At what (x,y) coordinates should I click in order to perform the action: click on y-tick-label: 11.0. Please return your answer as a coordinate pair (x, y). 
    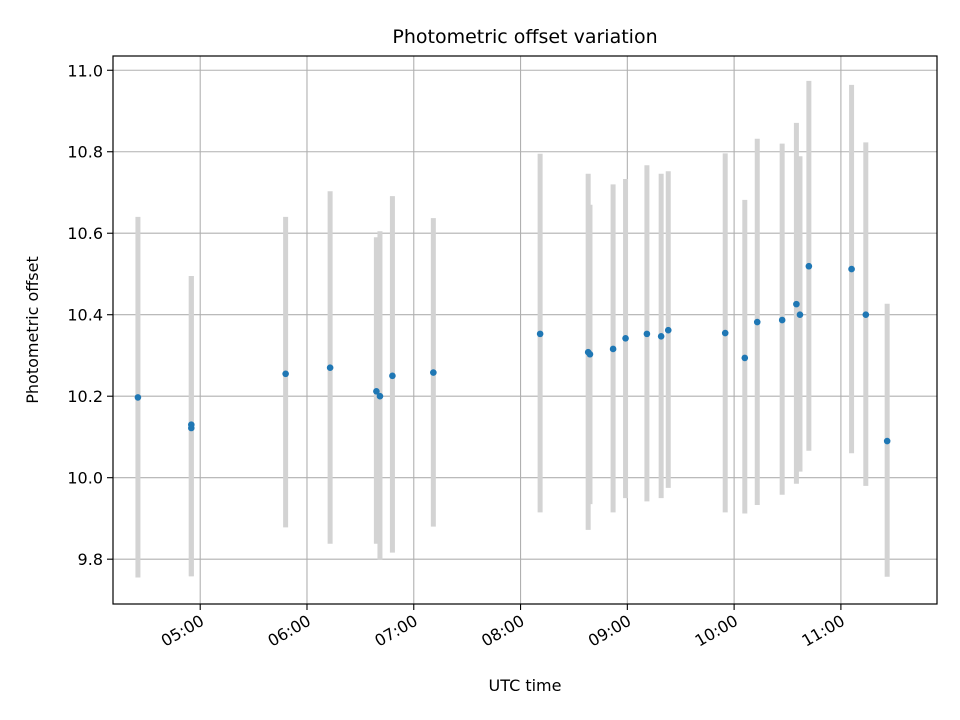
    Looking at the image, I should click on (85, 70).